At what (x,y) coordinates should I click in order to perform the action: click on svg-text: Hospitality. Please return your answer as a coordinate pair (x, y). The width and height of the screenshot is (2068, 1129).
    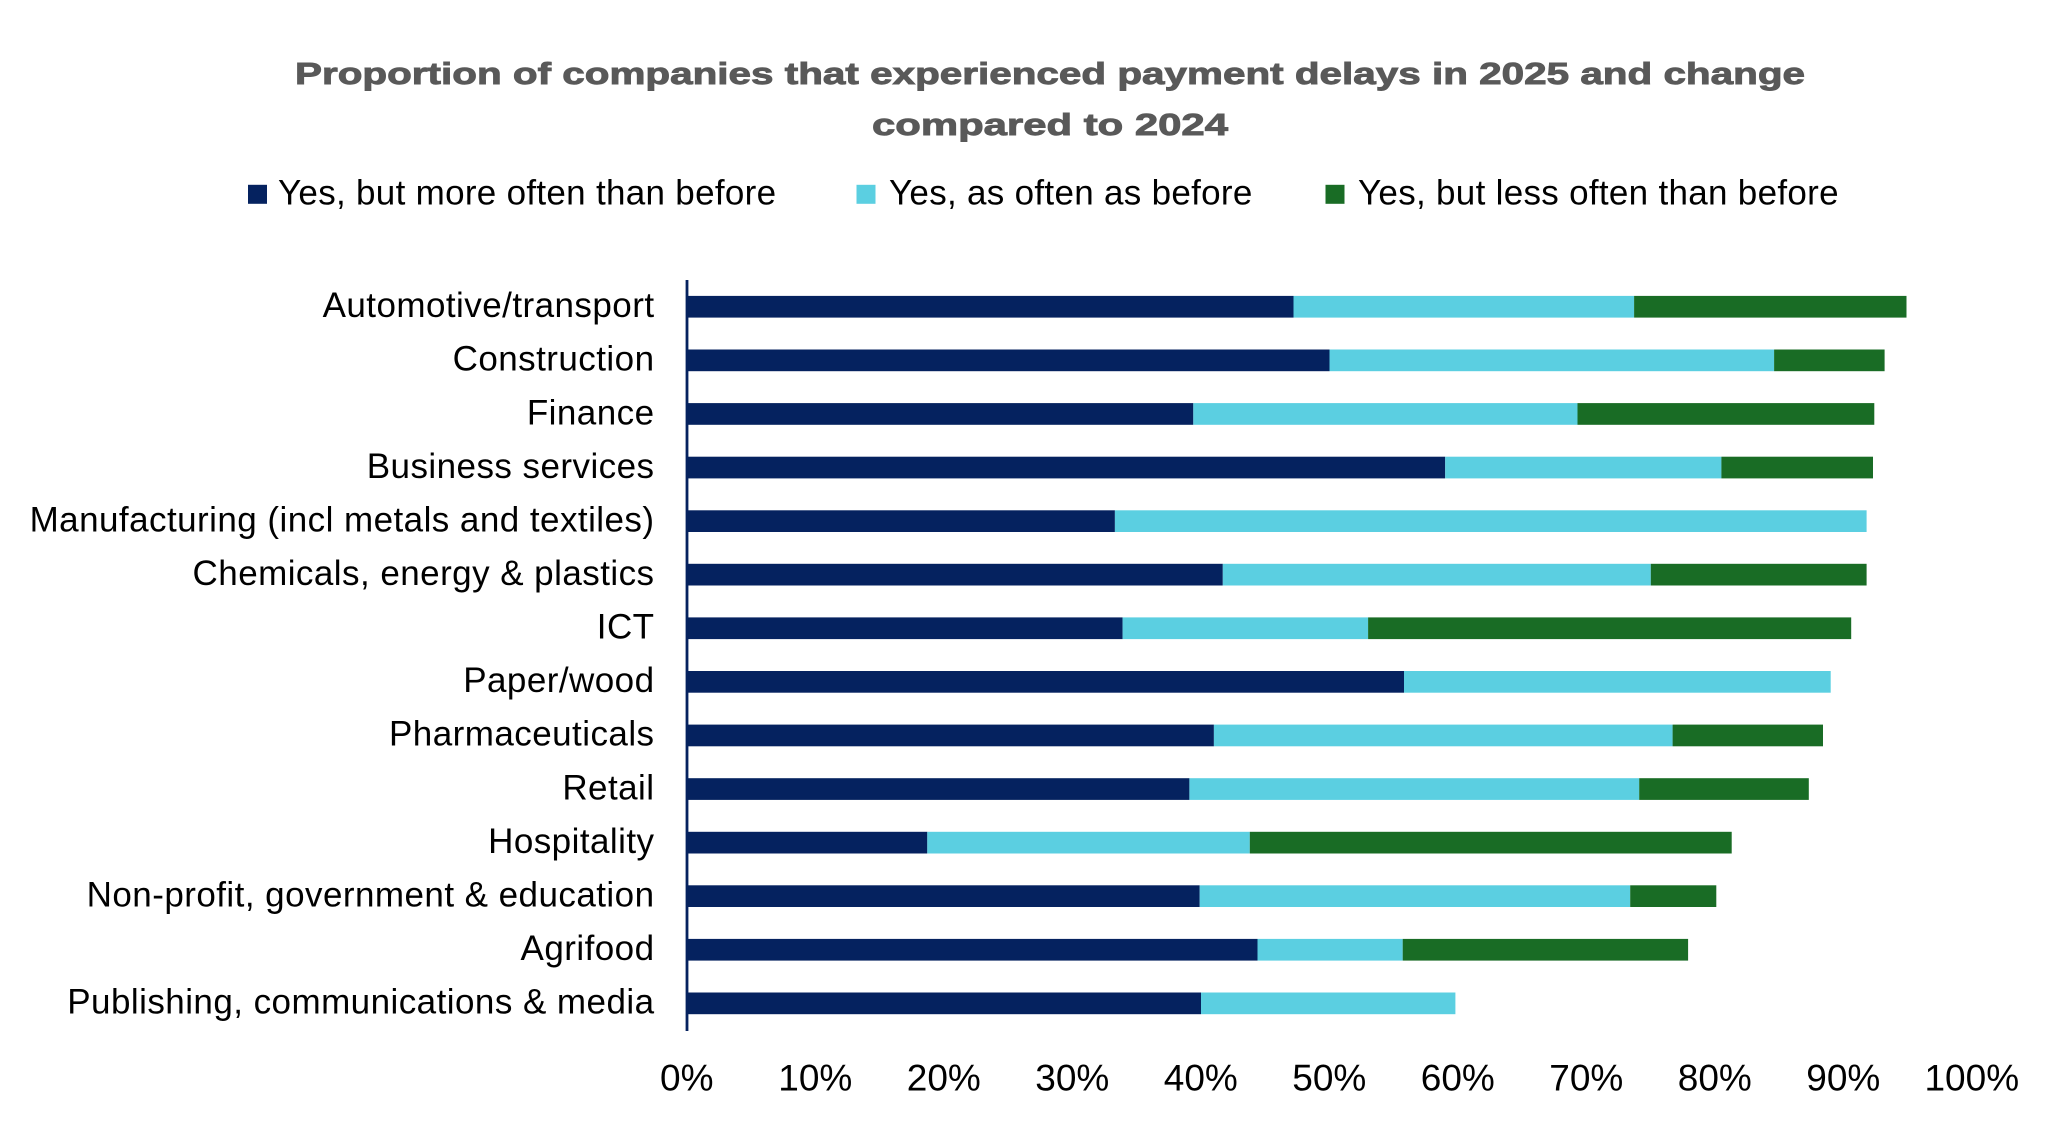
    Looking at the image, I should click on (571, 841).